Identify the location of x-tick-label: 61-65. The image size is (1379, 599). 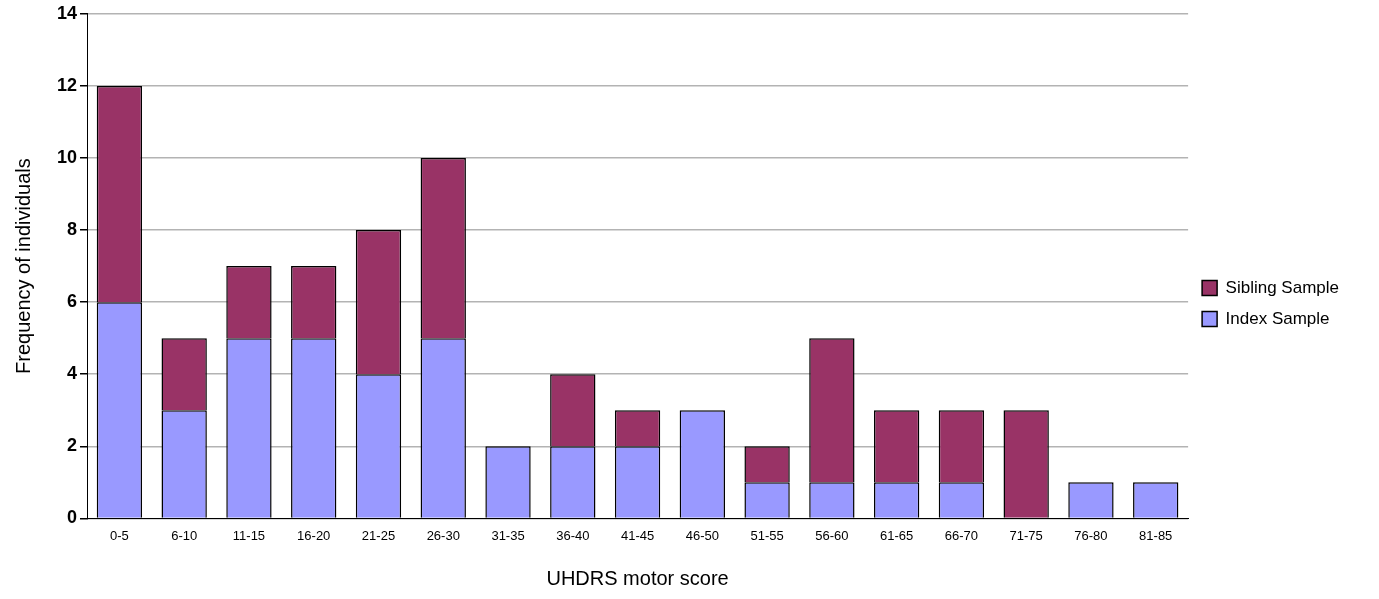
(897, 535).